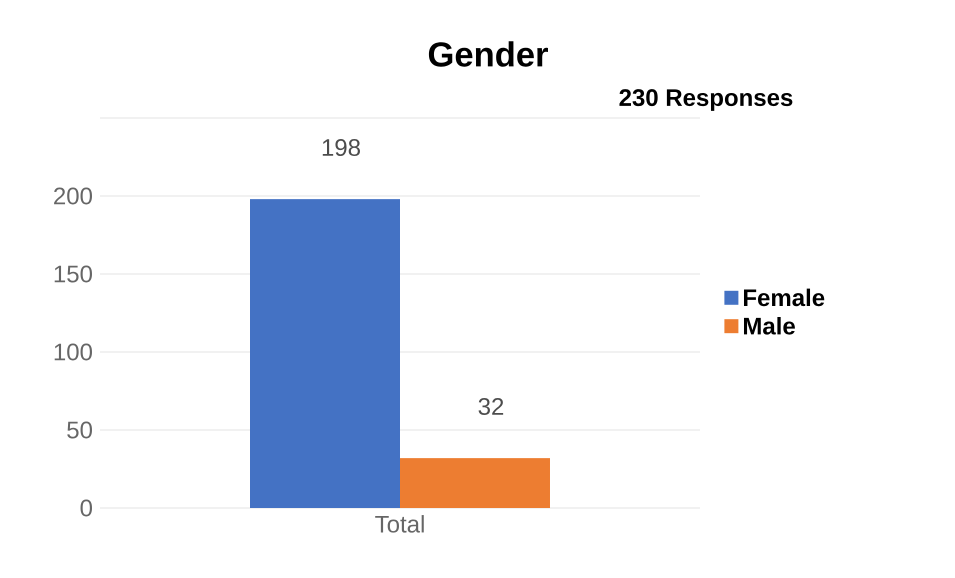 The width and height of the screenshot is (955, 578). I want to click on y-tick-label: 0, so click(86, 507).